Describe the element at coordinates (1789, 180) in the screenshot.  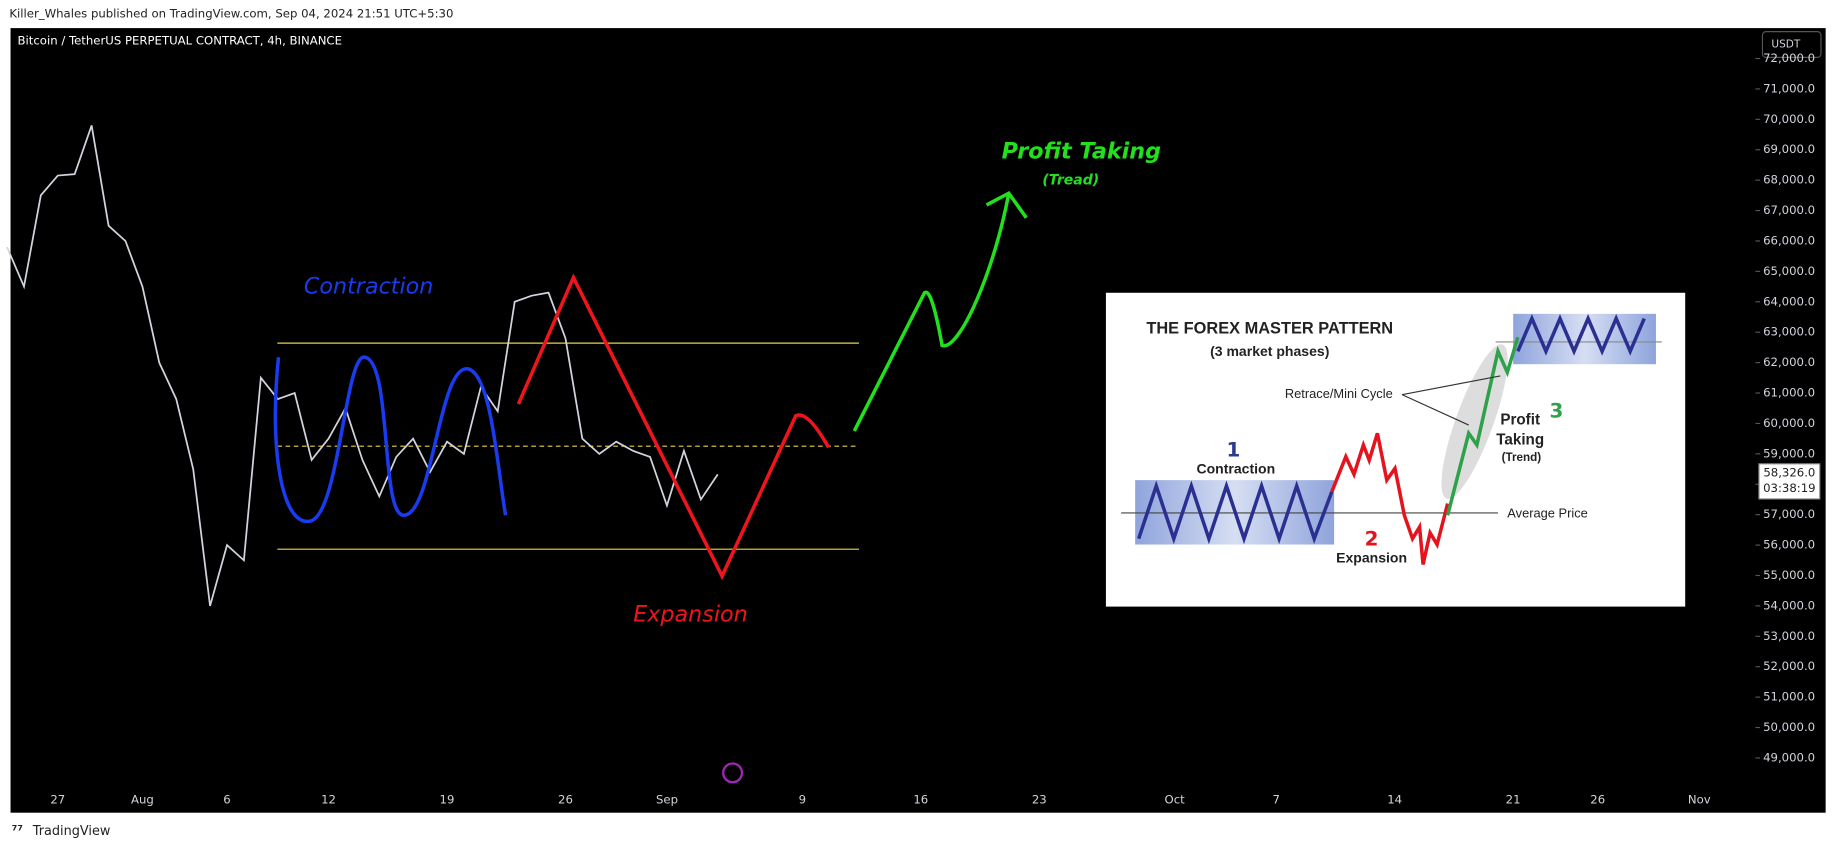
I see `y-tick-label: 68,000.0` at that location.